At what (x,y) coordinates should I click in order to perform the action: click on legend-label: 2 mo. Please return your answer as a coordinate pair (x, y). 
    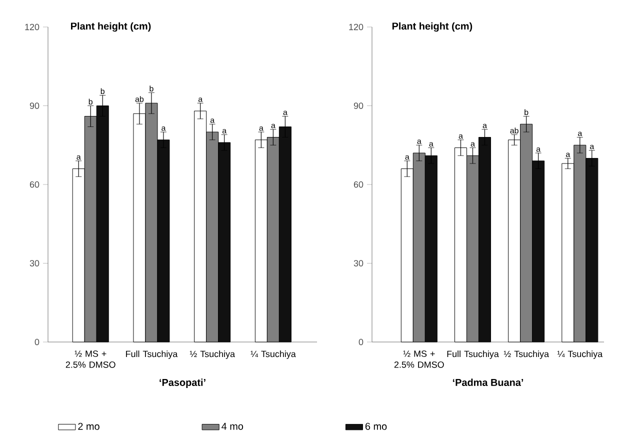
    Looking at the image, I should click on (89, 426).